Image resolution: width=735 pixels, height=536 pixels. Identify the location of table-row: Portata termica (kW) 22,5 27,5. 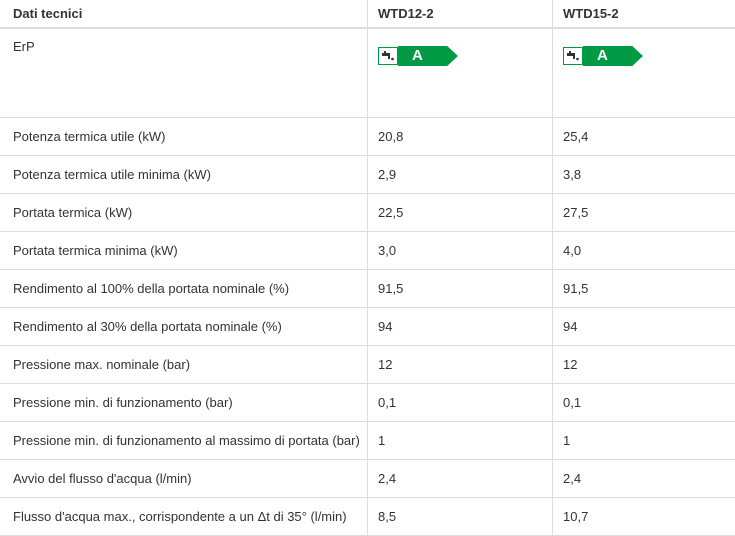
(367, 213).